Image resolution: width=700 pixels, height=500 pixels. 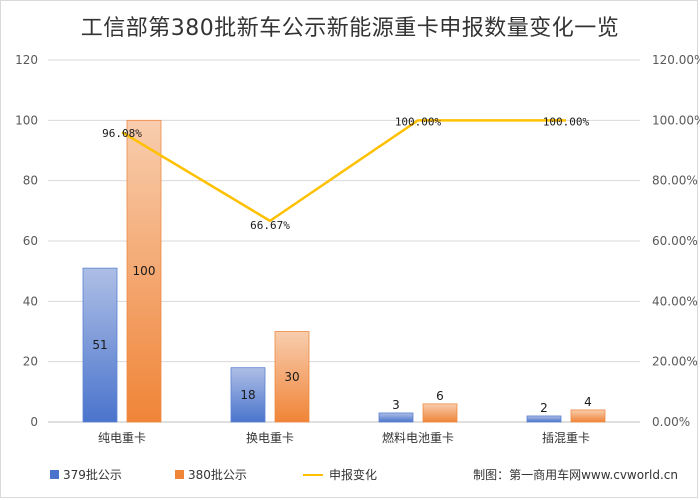 I want to click on left-axis-ticks: 0 20 40 60 80 100 120, so click(x=26, y=241).